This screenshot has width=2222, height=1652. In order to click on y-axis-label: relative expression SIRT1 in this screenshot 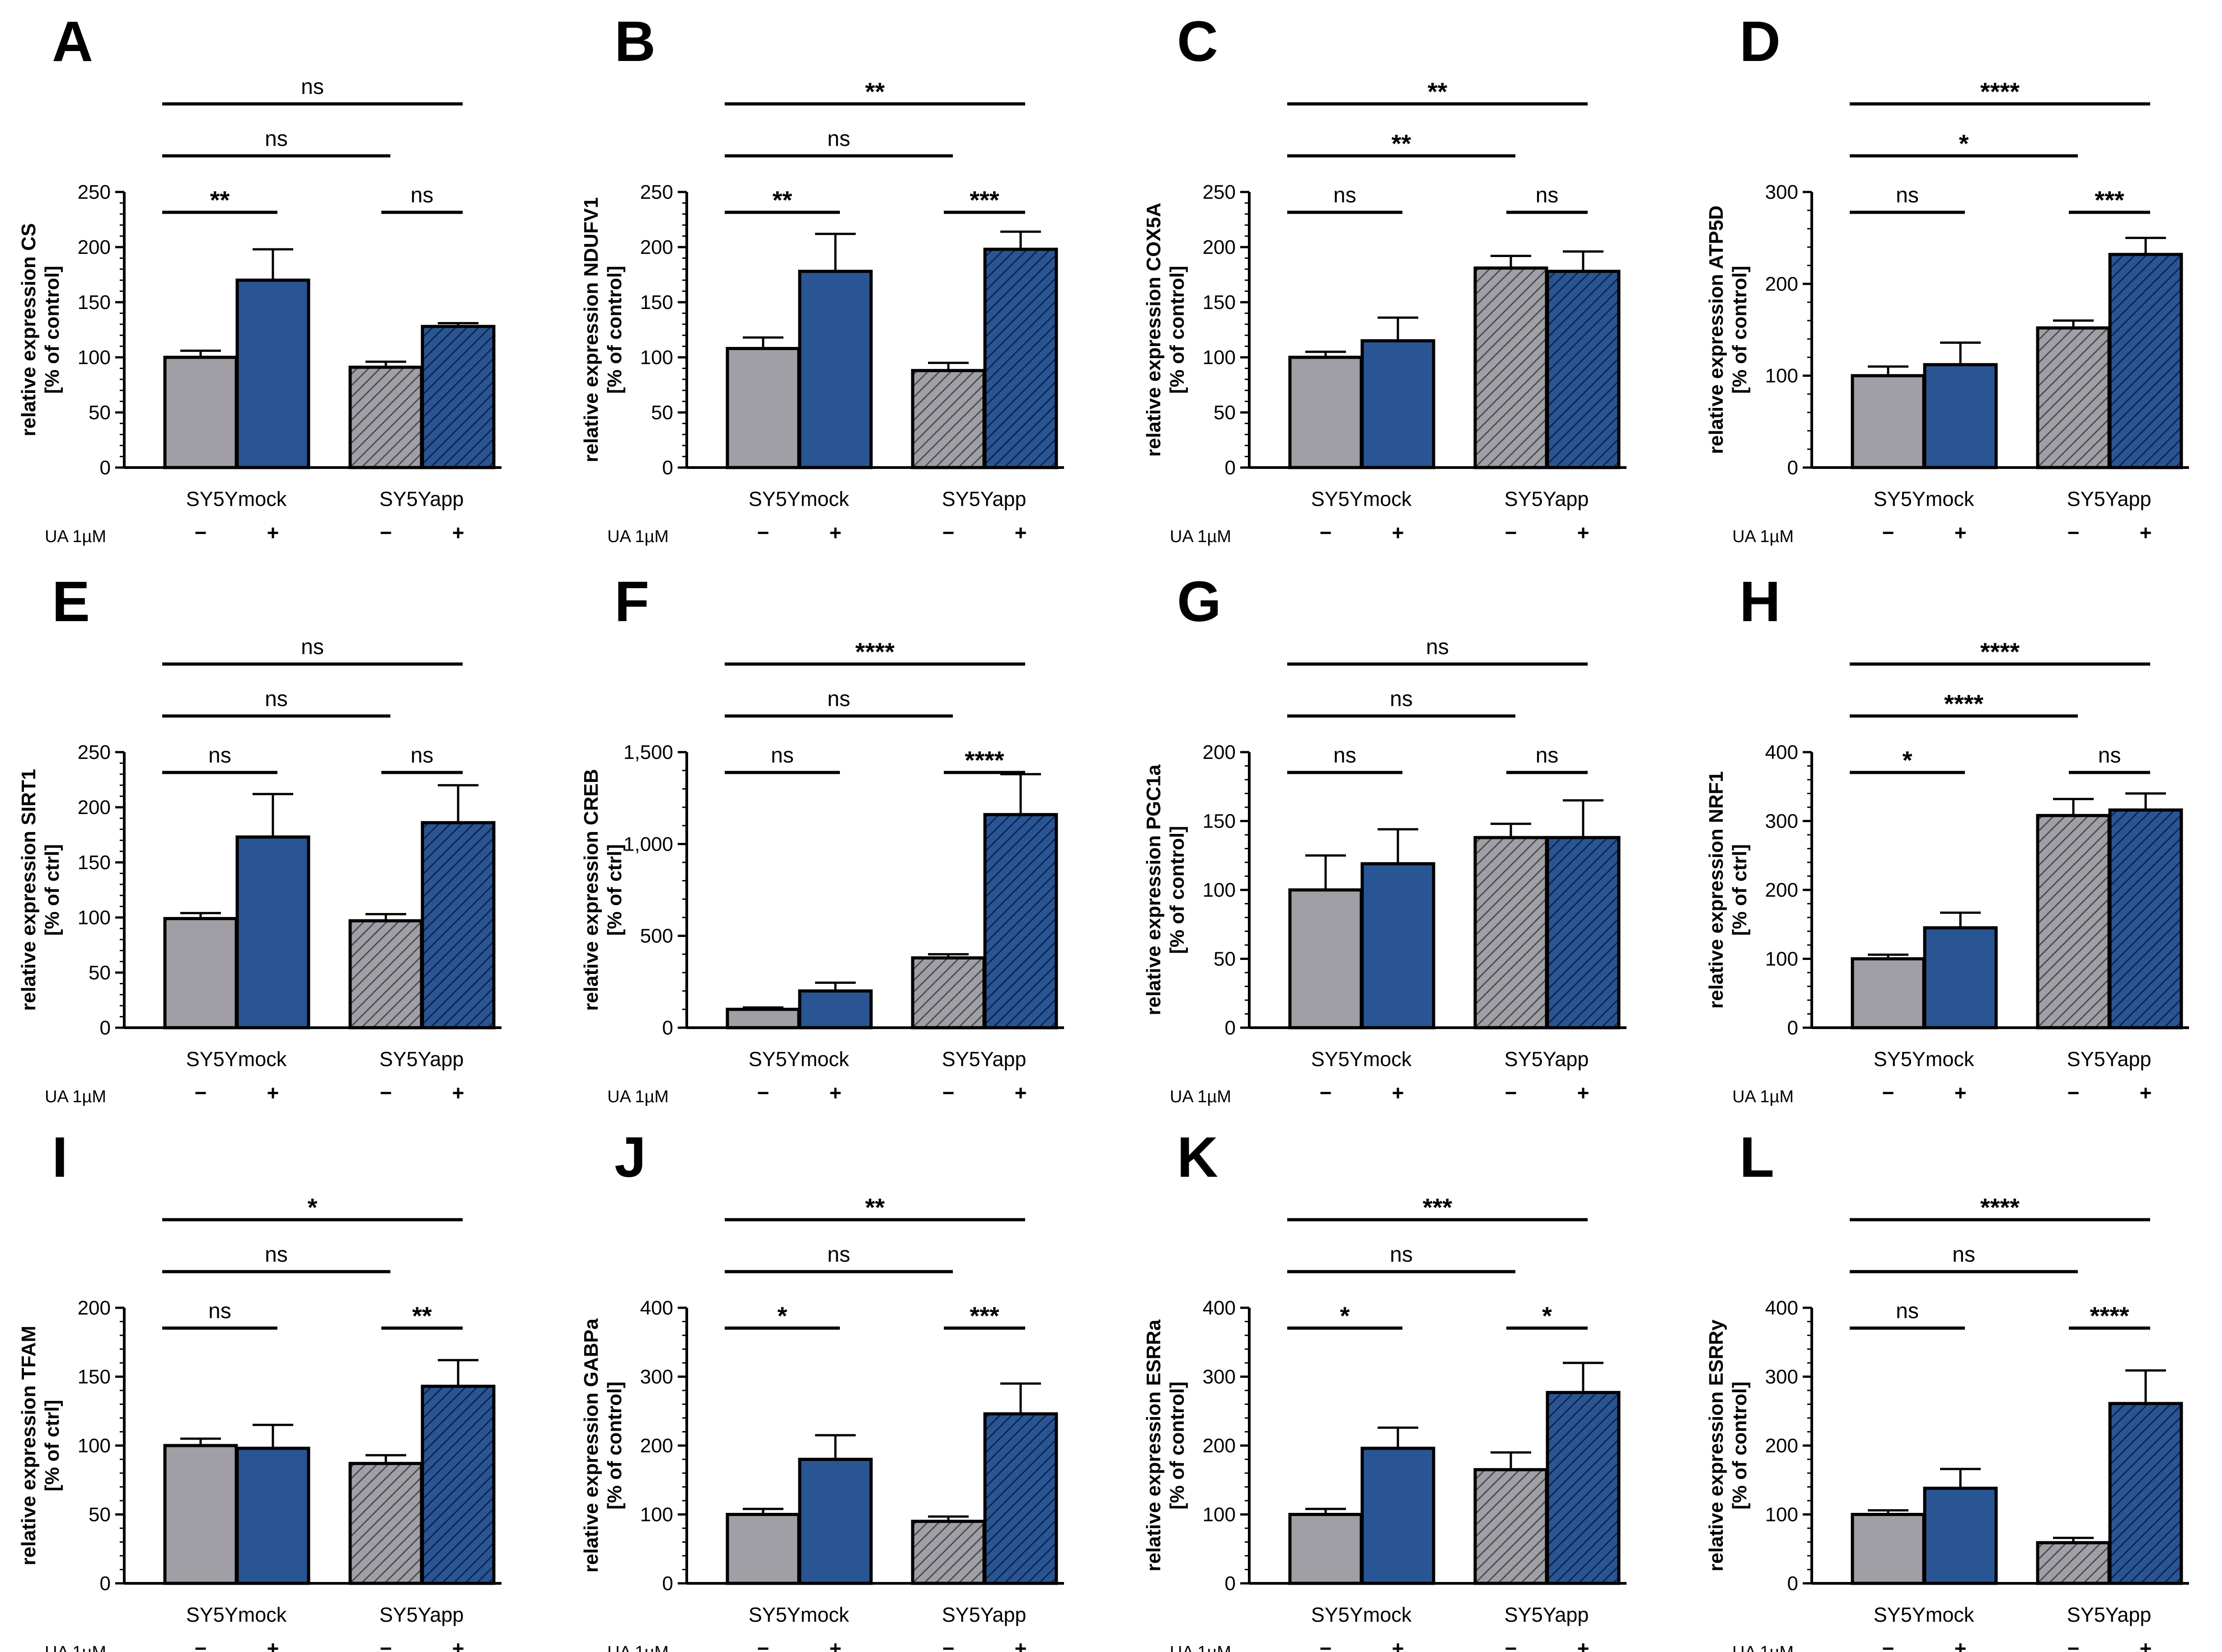, I will do `click(29, 890)`.